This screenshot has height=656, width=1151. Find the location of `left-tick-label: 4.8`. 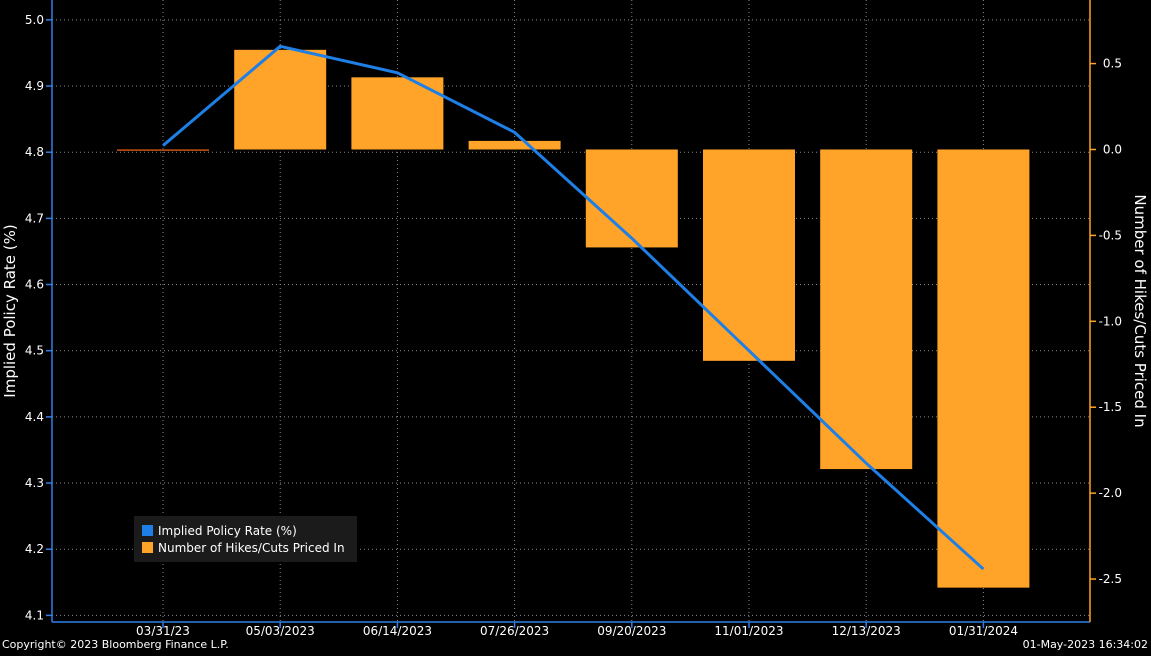

left-tick-label: 4.8 is located at coordinates (34, 152).